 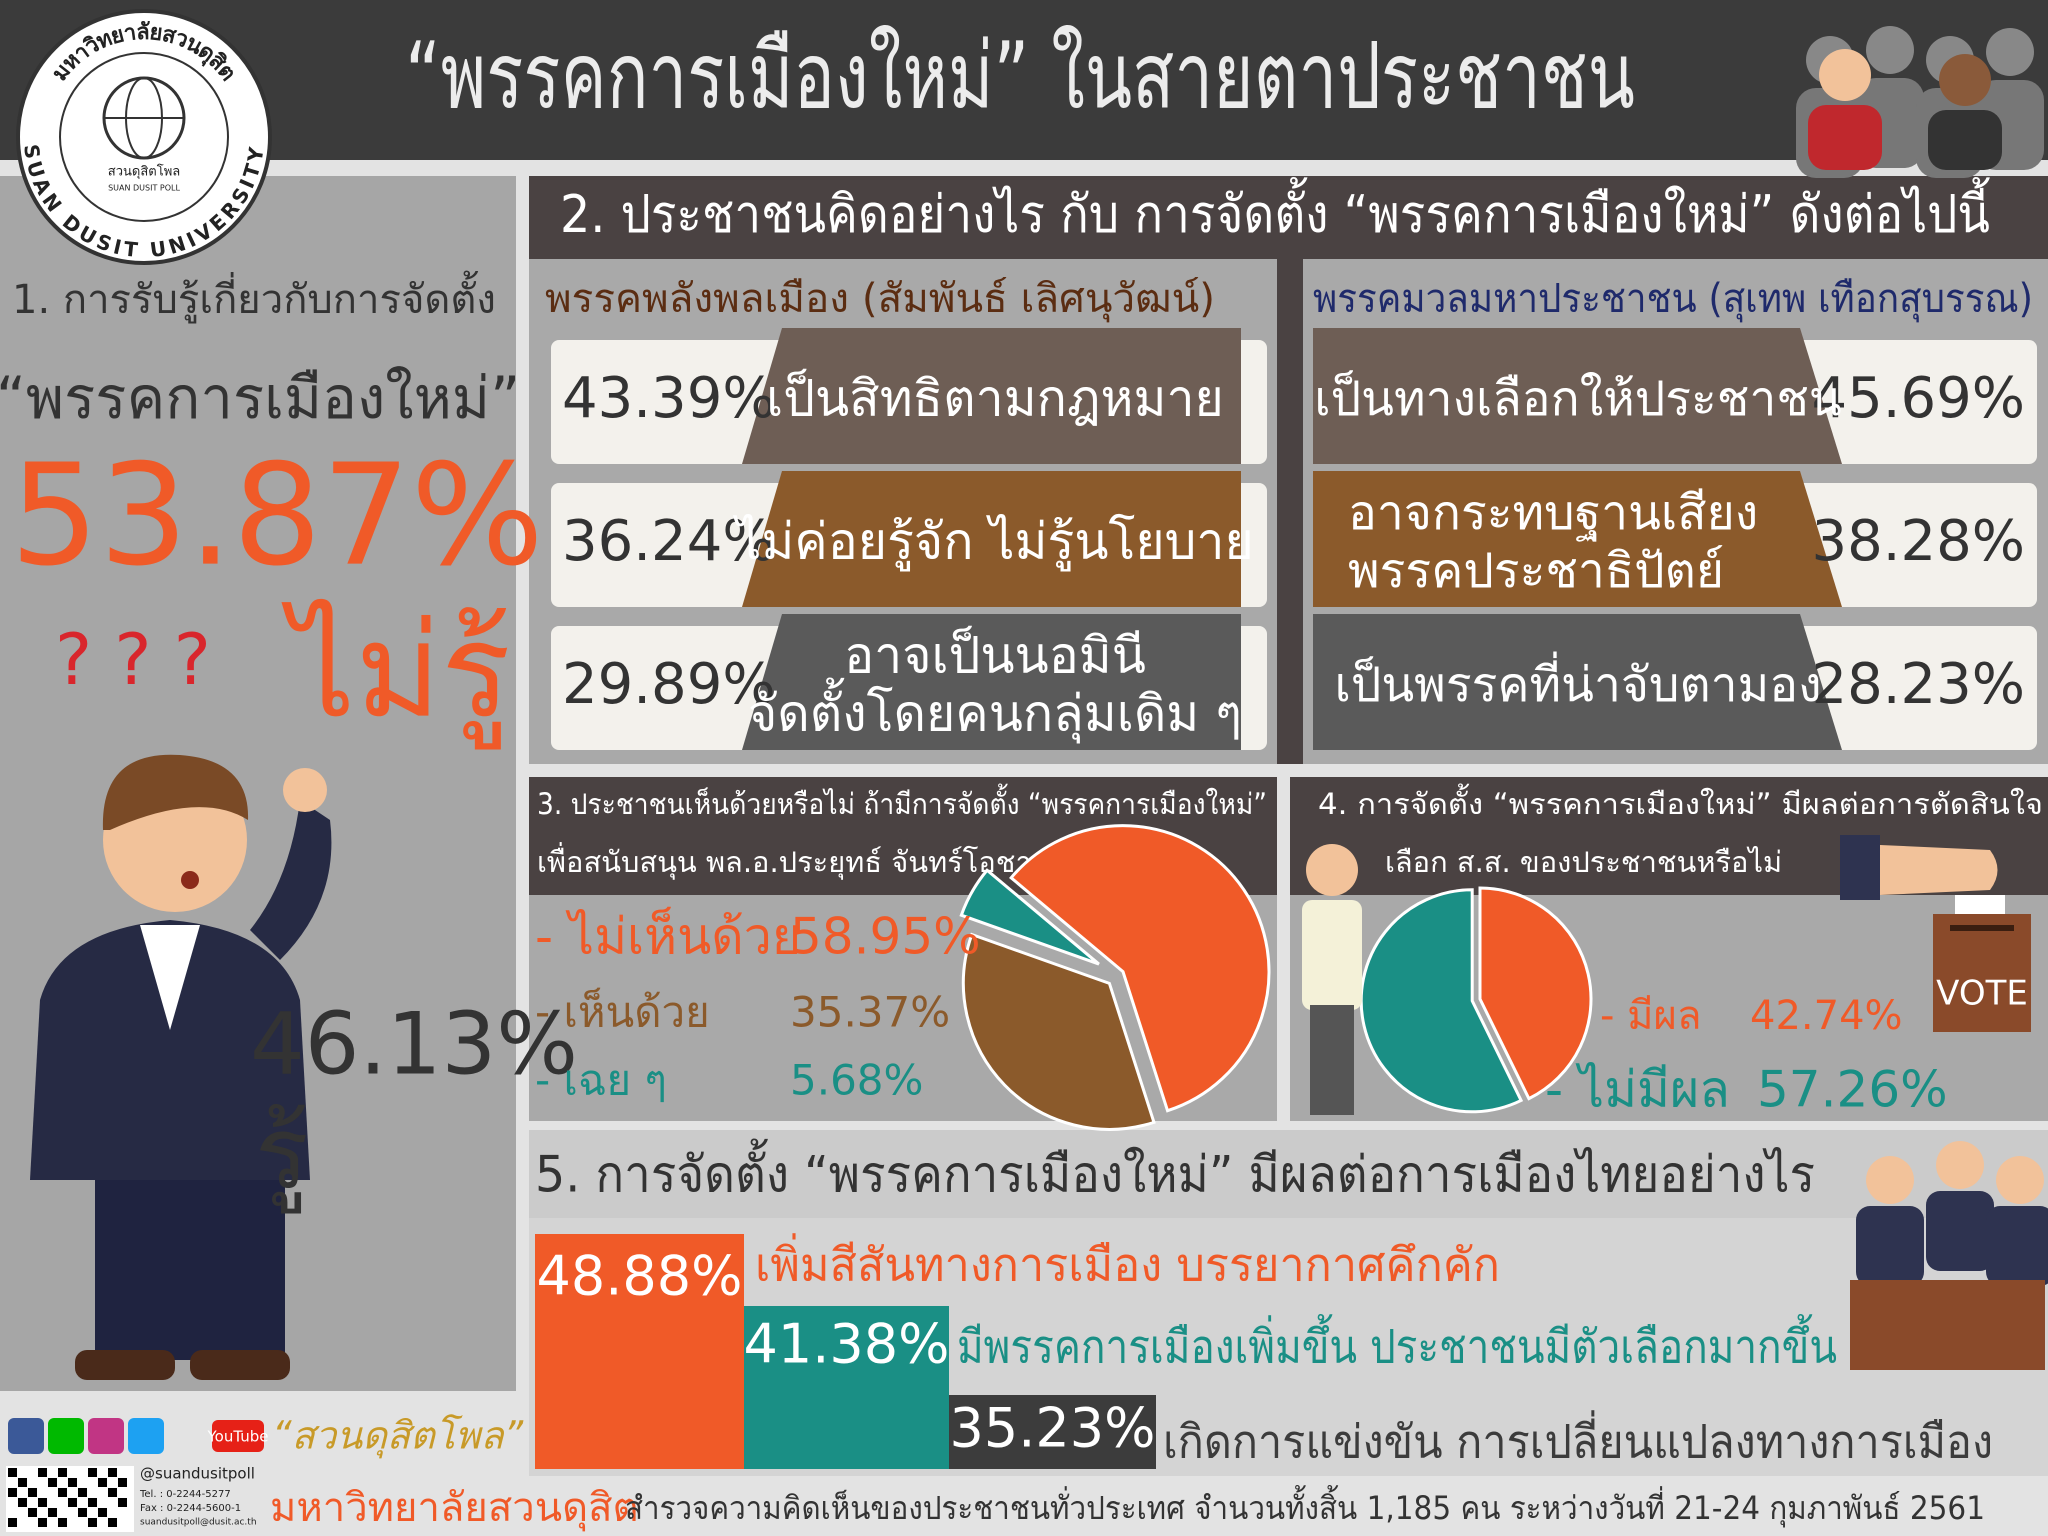 I want to click on row-label: จัดตั้งโดยคนกลุ่มเดิม ๆ, so click(x=995, y=711).